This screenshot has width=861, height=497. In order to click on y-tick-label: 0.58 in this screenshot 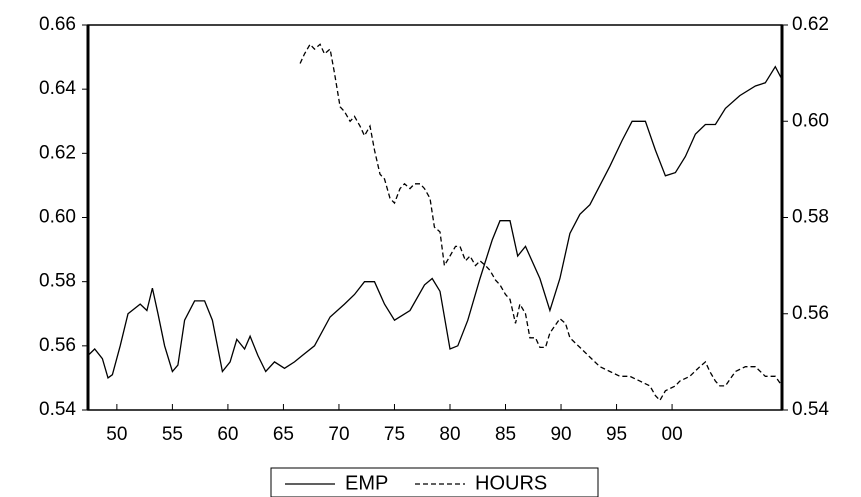, I will do `click(57, 281)`.